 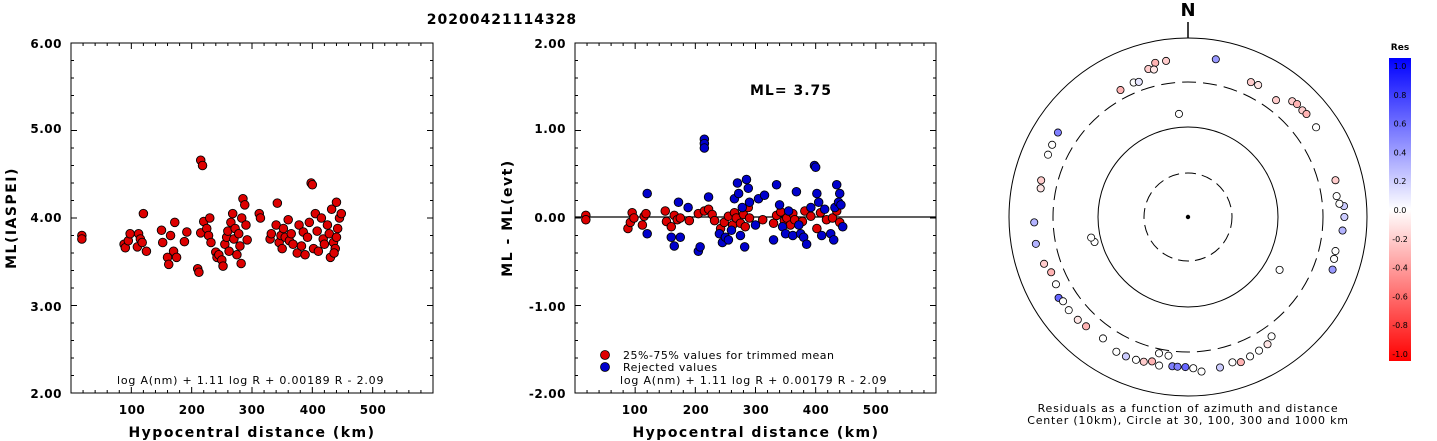 I want to click on x-tick-label: 300, so click(x=756, y=410).